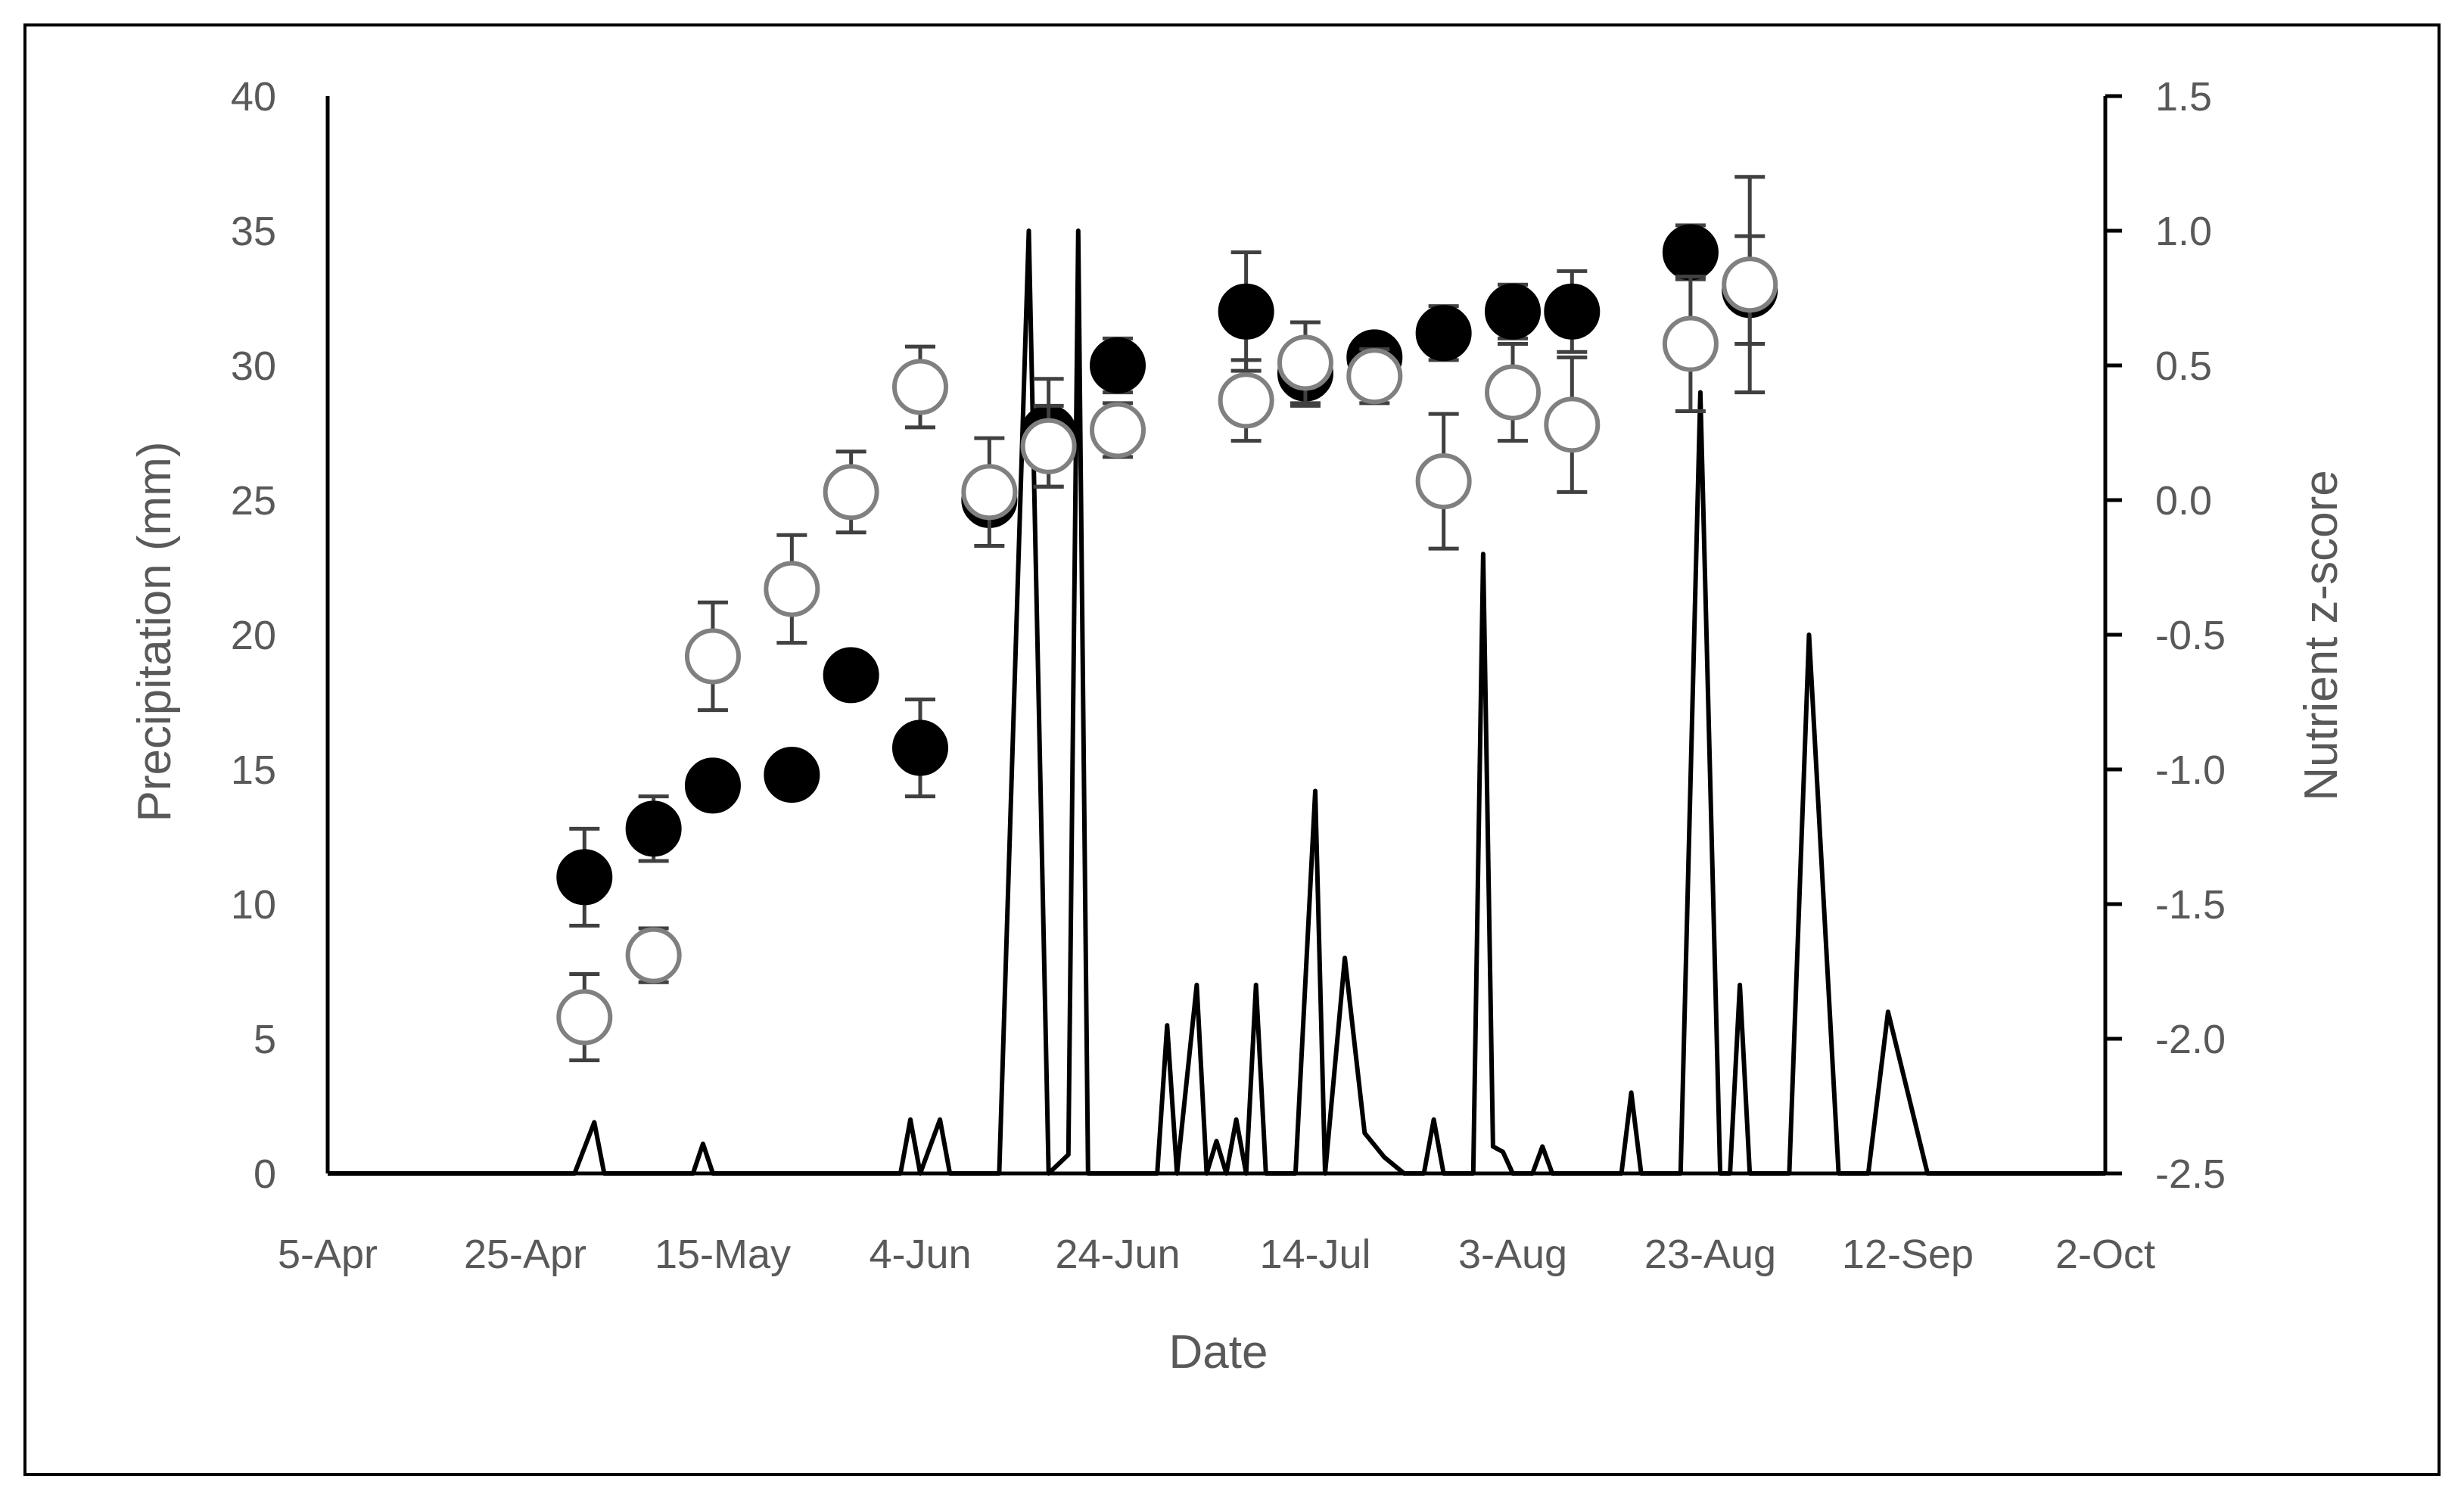 This screenshot has height=1498, width=2464. I want to click on y-left-tick-label: 40, so click(253, 97).